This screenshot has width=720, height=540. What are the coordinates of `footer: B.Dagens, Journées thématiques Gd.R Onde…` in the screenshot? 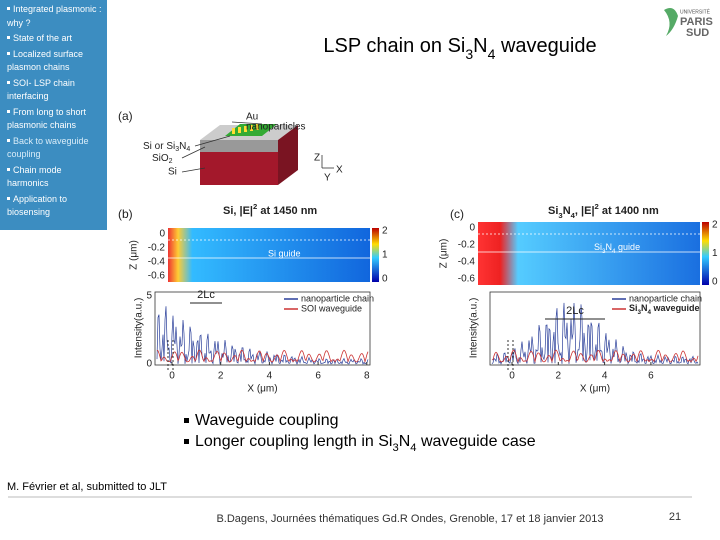 It's located at (409, 519).